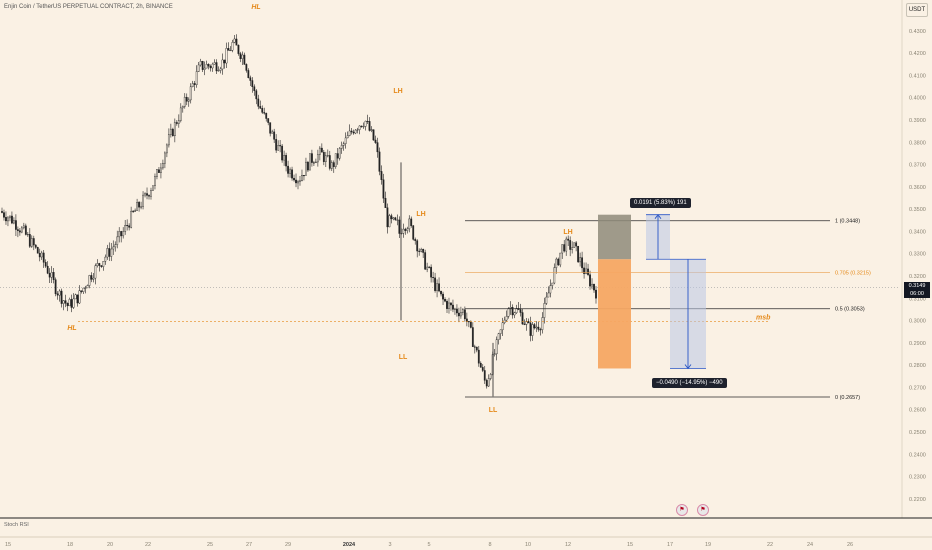  What do you see at coordinates (660, 203) in the screenshot?
I see `measure-tooltip-top: 0.0191 (5.83%) 191` at bounding box center [660, 203].